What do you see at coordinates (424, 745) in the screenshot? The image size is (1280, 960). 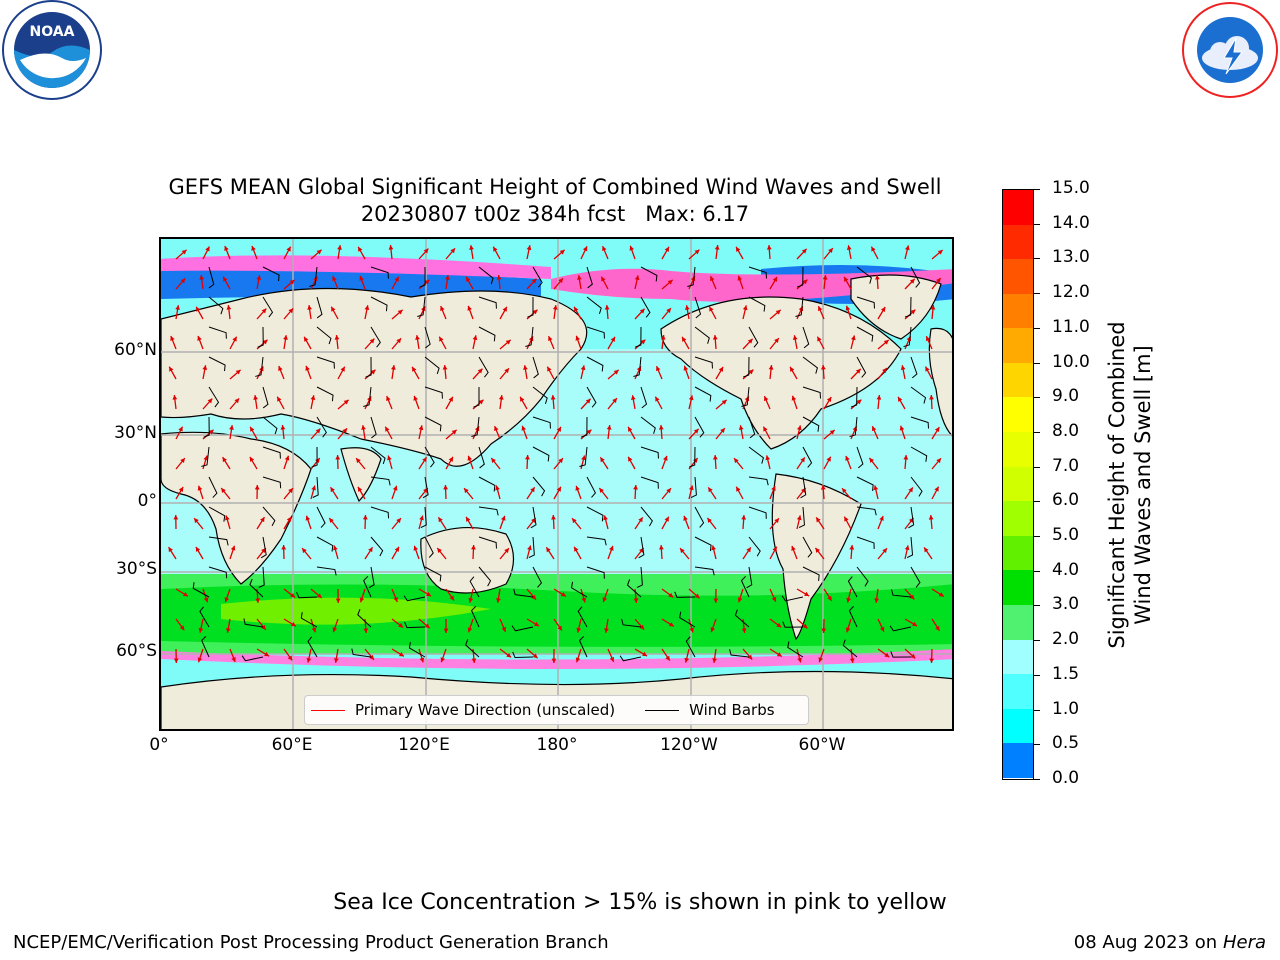 I see `lon-label-120e: 120°E` at bounding box center [424, 745].